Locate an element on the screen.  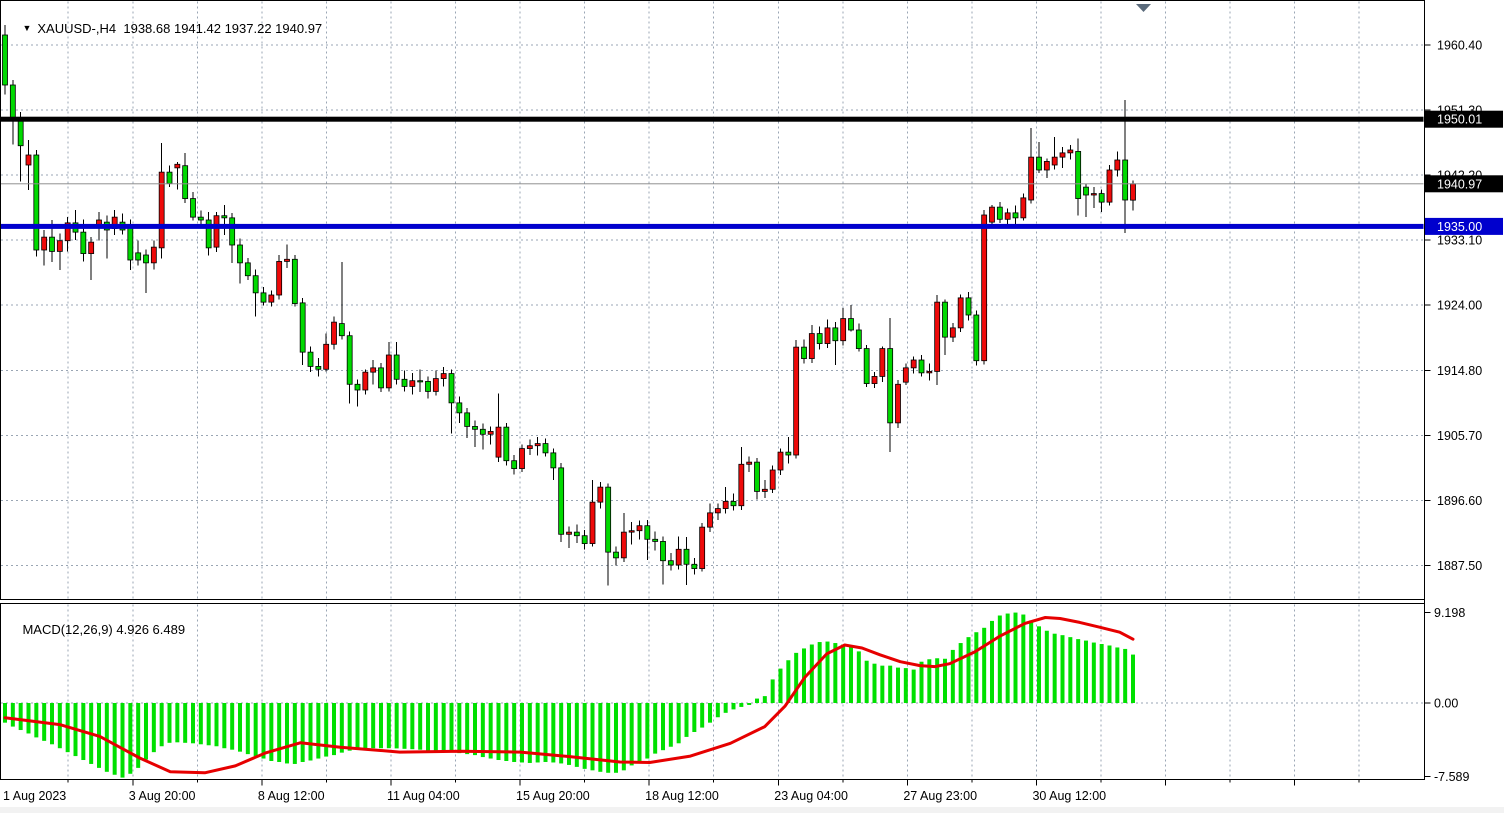
price-label-box: 1935.00 is located at coordinates (1464, 226).